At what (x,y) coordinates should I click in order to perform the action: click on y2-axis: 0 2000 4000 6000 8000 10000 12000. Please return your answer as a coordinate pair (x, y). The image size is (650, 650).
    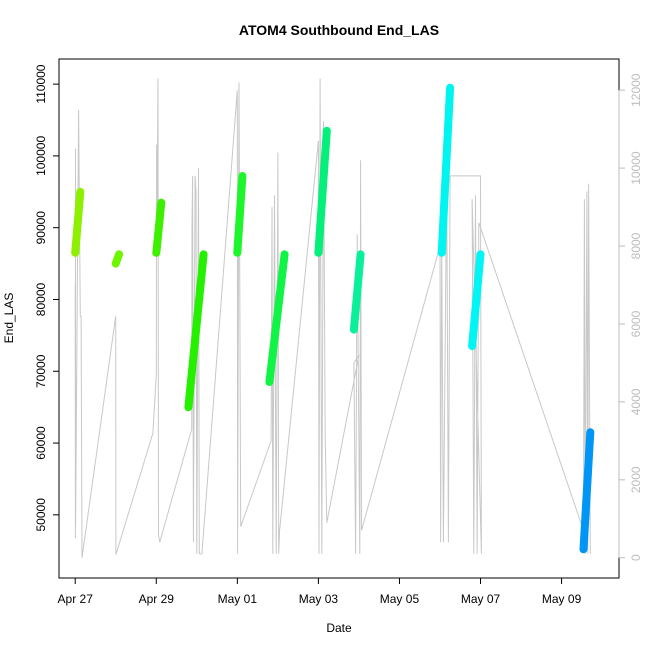
    Looking at the image, I should click on (630, 317).